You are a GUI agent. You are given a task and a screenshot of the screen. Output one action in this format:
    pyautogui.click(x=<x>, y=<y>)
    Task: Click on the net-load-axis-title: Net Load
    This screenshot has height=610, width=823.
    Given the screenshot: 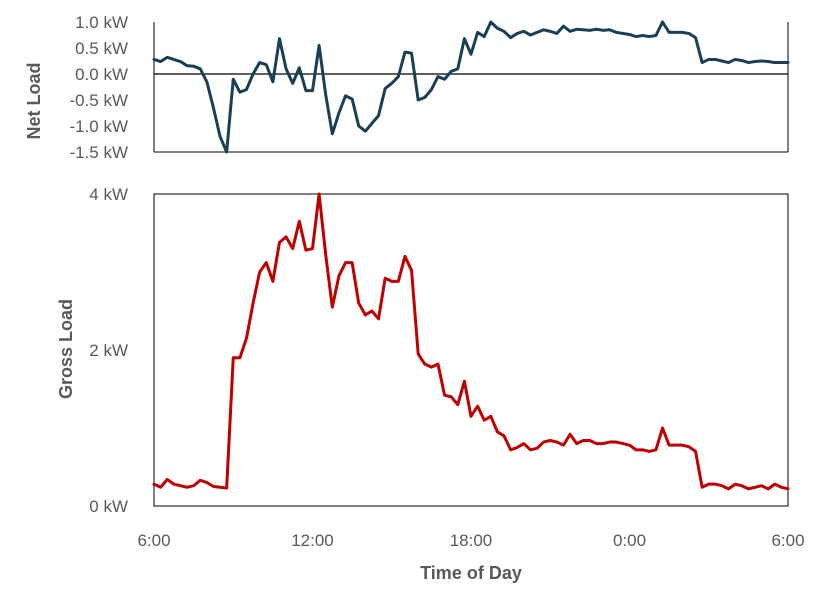 What is the action you would take?
    pyautogui.click(x=34, y=100)
    